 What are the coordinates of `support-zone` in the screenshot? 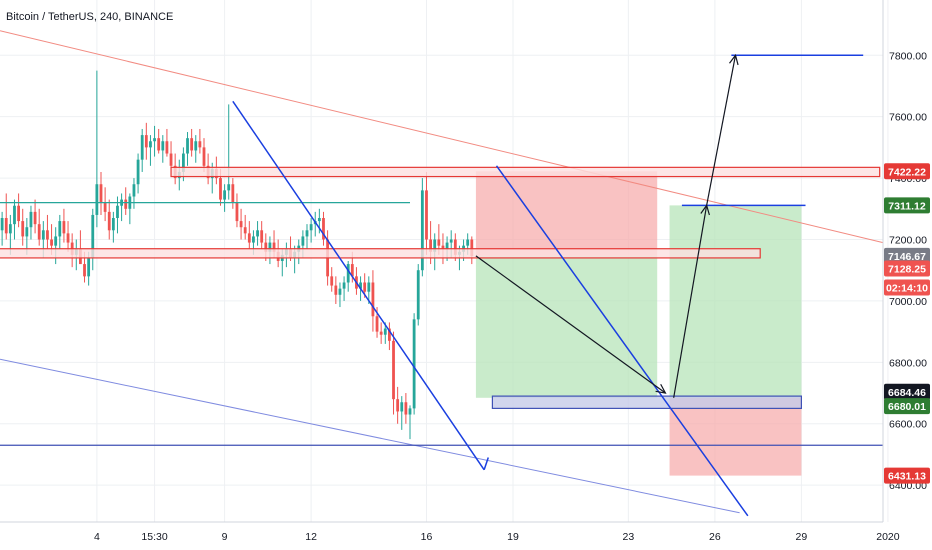 It's located at (646, 402).